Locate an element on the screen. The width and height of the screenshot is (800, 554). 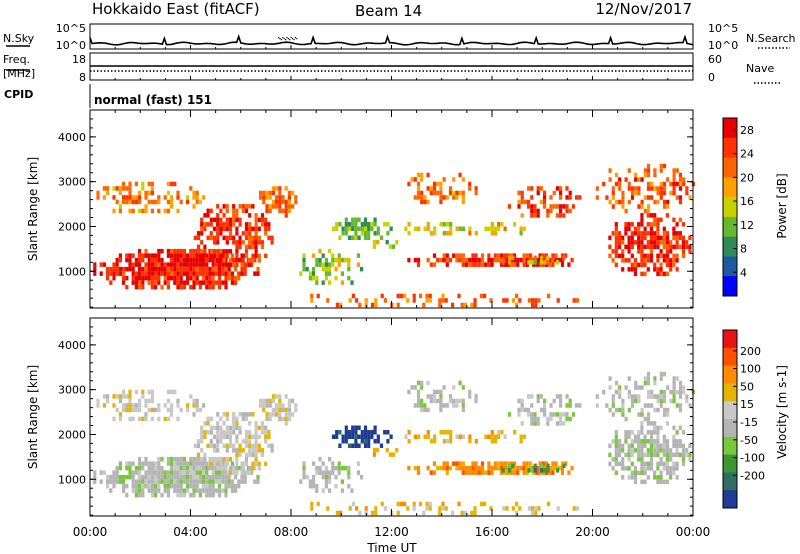
colorbar-tick-label: 20 is located at coordinates (747, 177).